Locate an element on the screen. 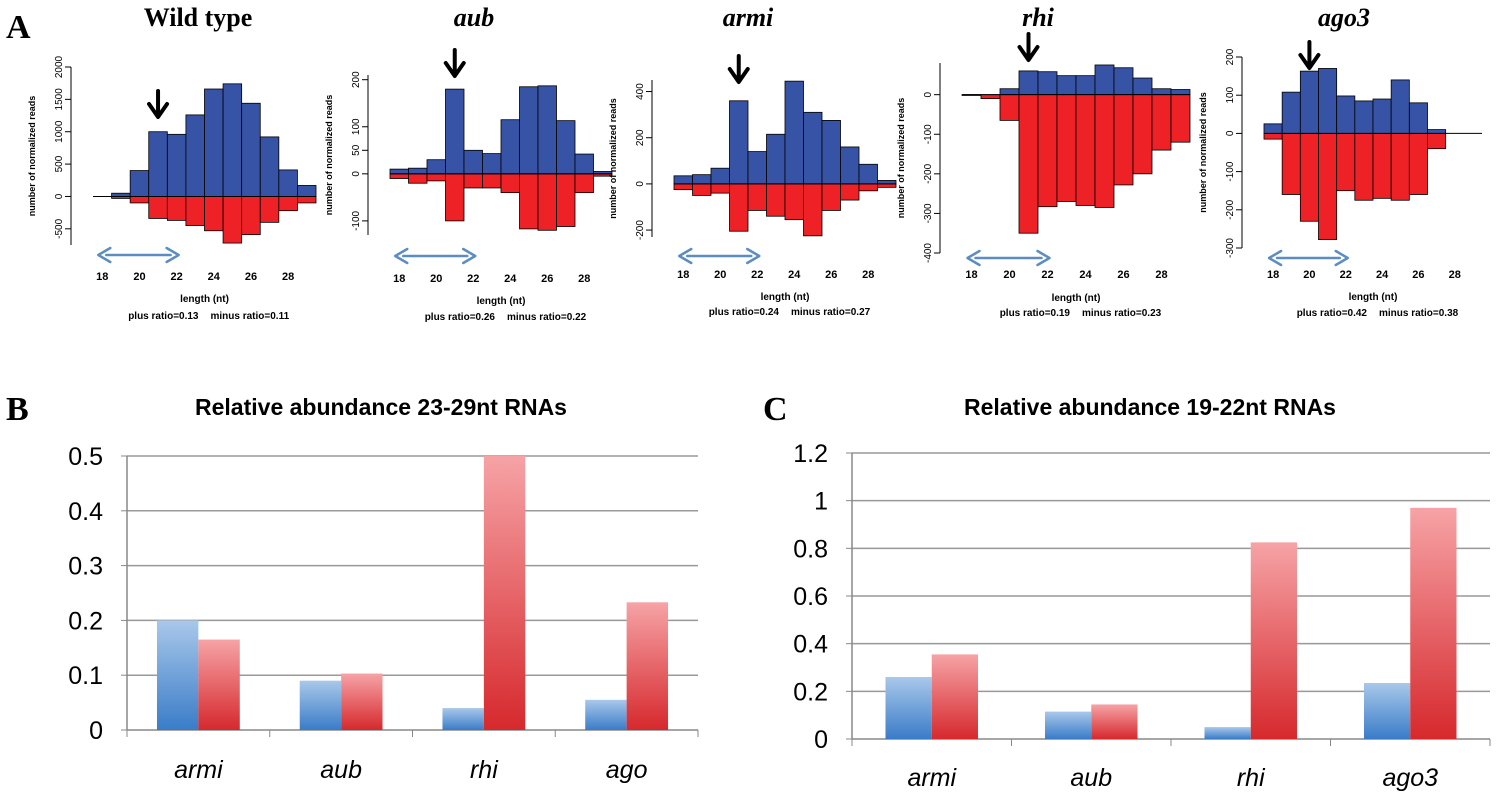 The image size is (1497, 800). chart-title: aub is located at coordinates (474, 17).